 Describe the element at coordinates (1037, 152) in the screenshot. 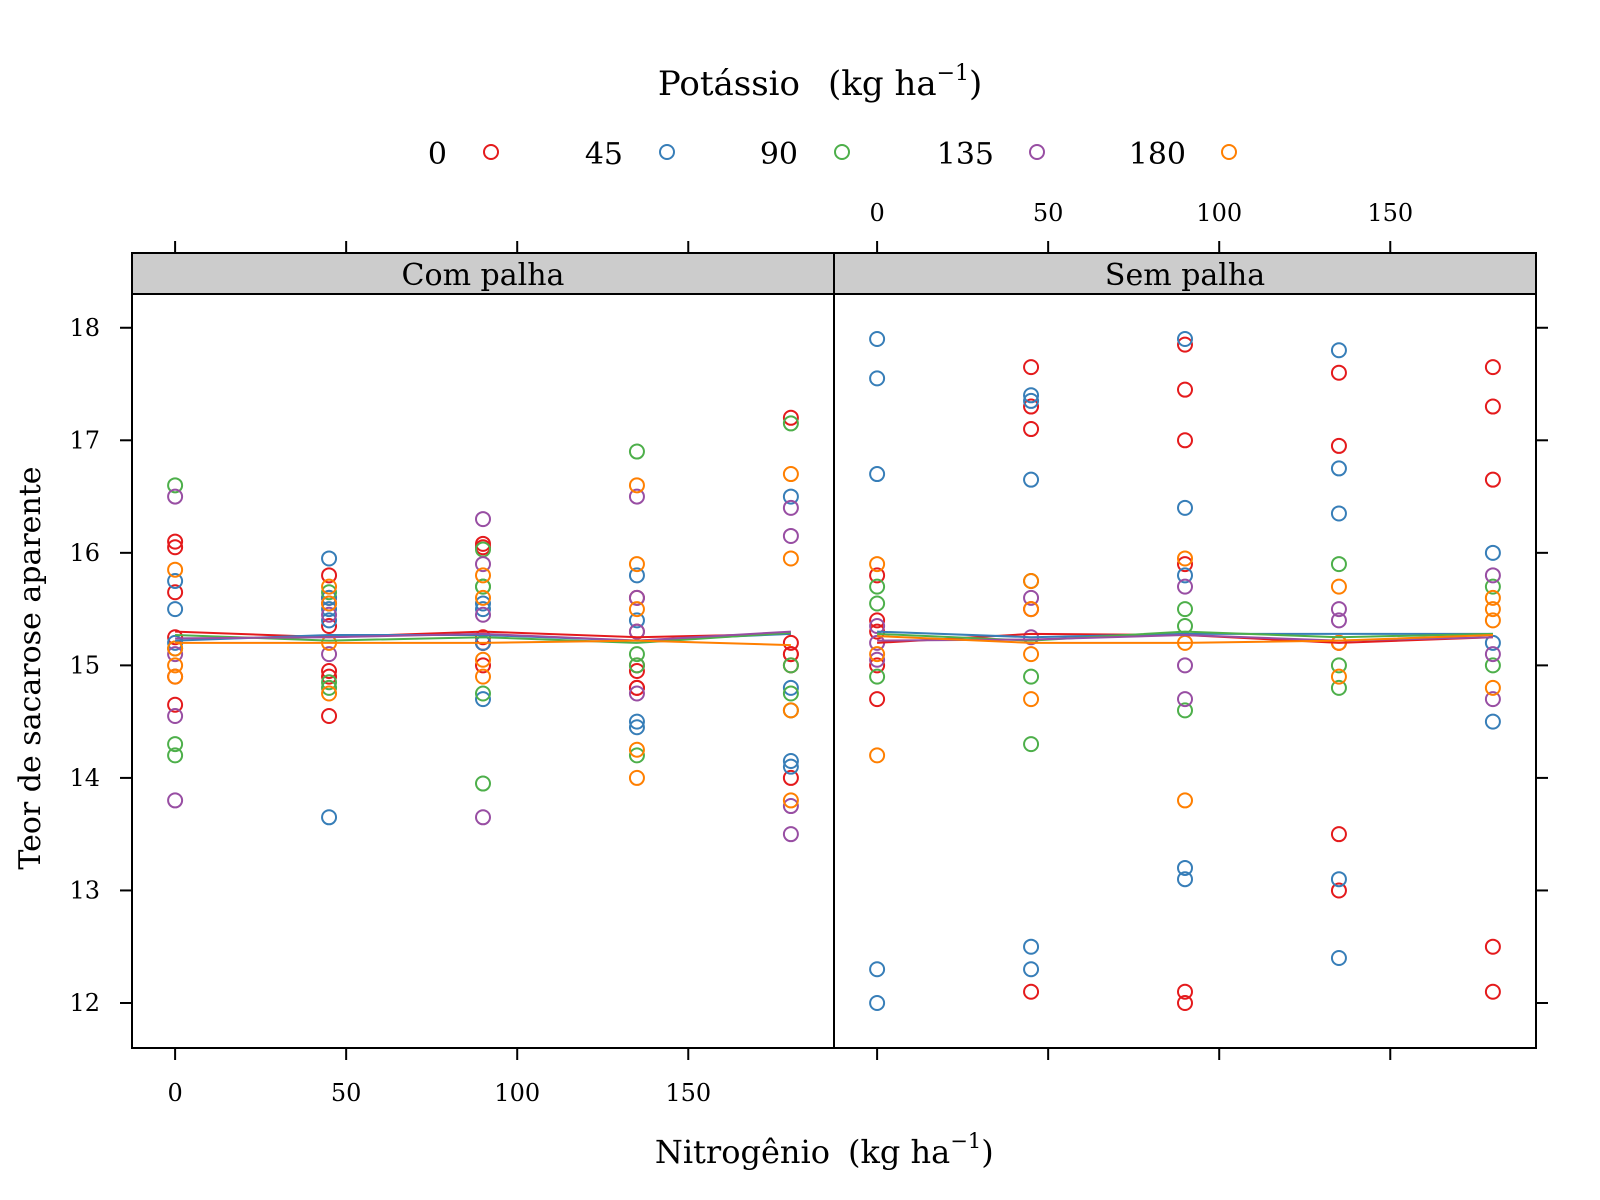

I see `legend-marker-k135` at that location.